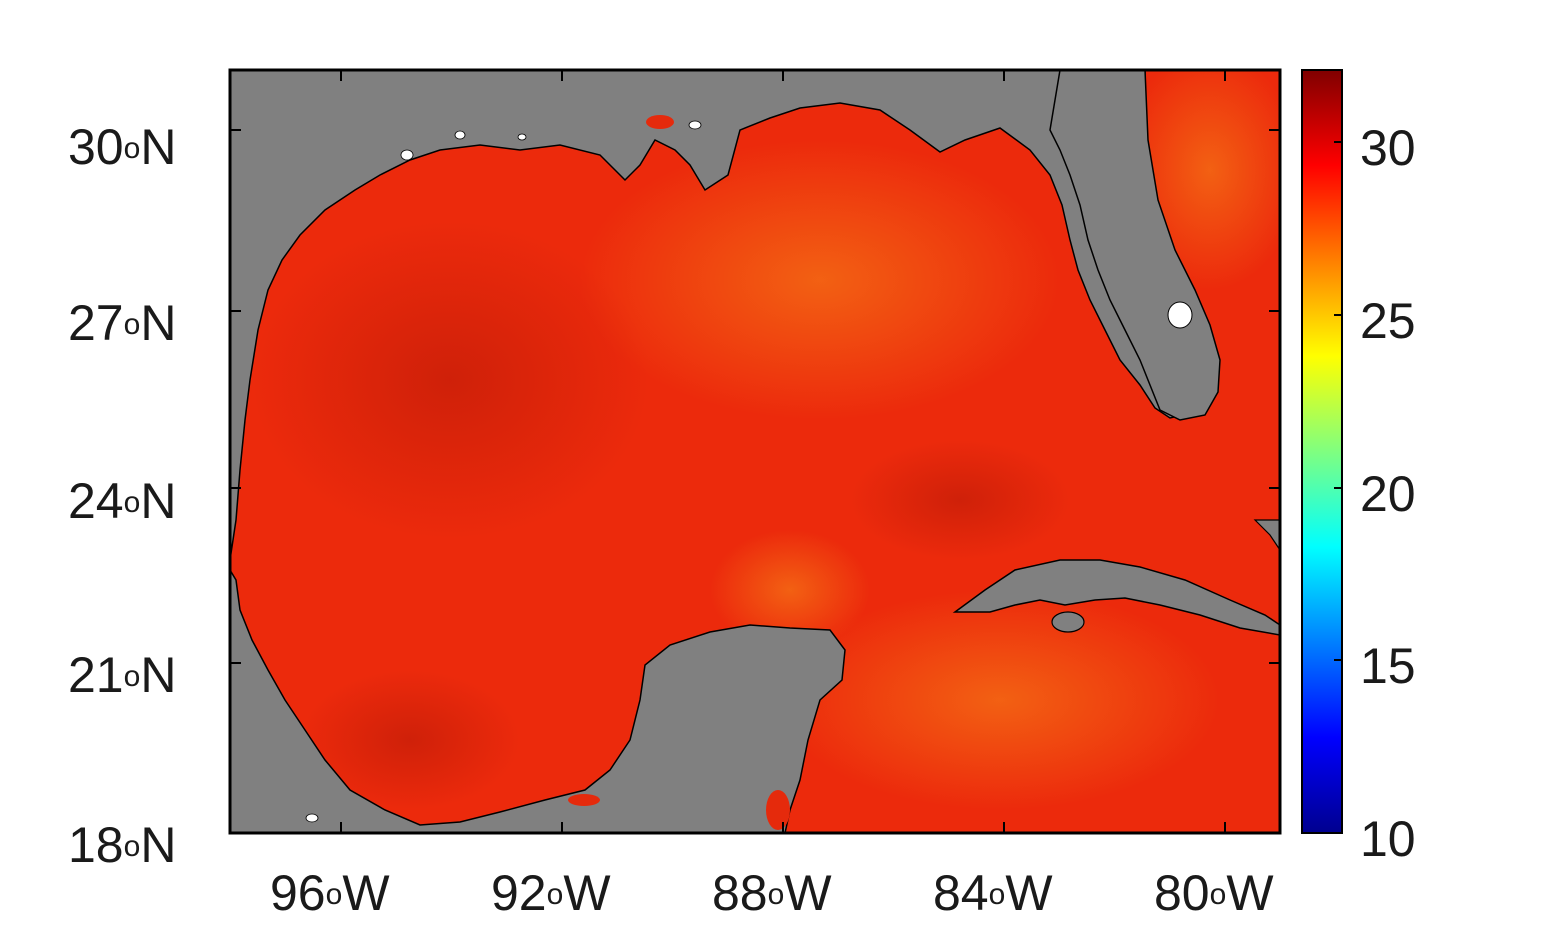 The image size is (1563, 938). Describe the element at coordinates (1388, 148) in the screenshot. I see `colorbar-label-30: 30` at that location.